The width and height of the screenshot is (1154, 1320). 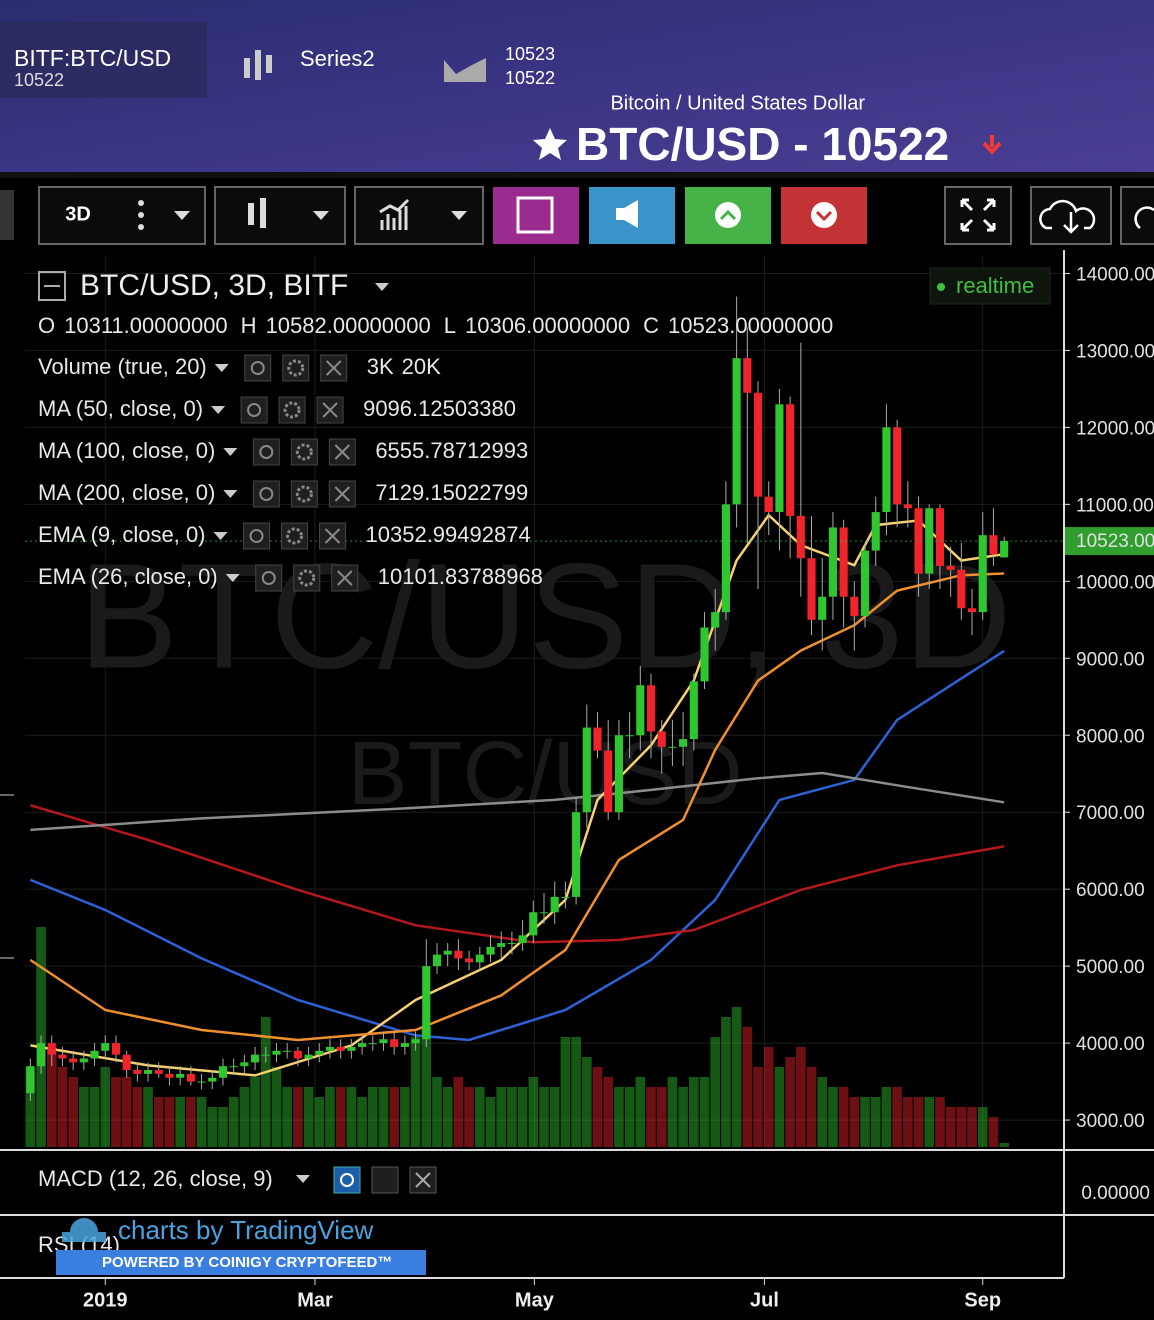 I want to click on ohlc-label: L, so click(x=450, y=325).